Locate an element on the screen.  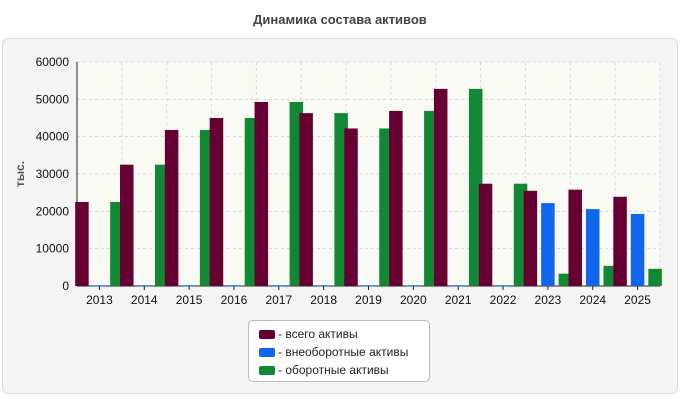
x-tick-label: 2018 is located at coordinates (323, 300).